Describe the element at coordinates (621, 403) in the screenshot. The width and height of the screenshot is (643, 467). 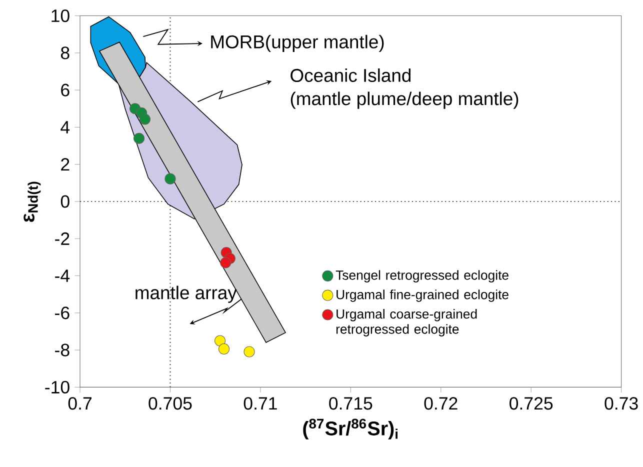
I see `x-tick-label: 0.73` at that location.